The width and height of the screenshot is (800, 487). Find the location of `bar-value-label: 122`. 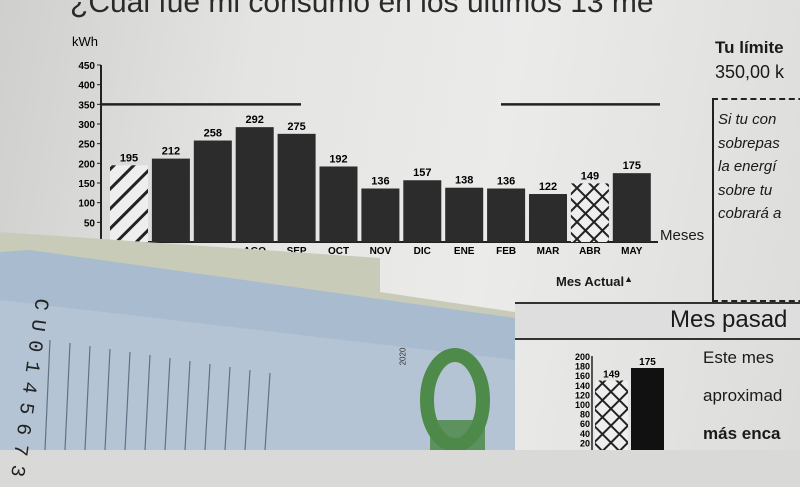

bar-value-label: 122 is located at coordinates (548, 187).